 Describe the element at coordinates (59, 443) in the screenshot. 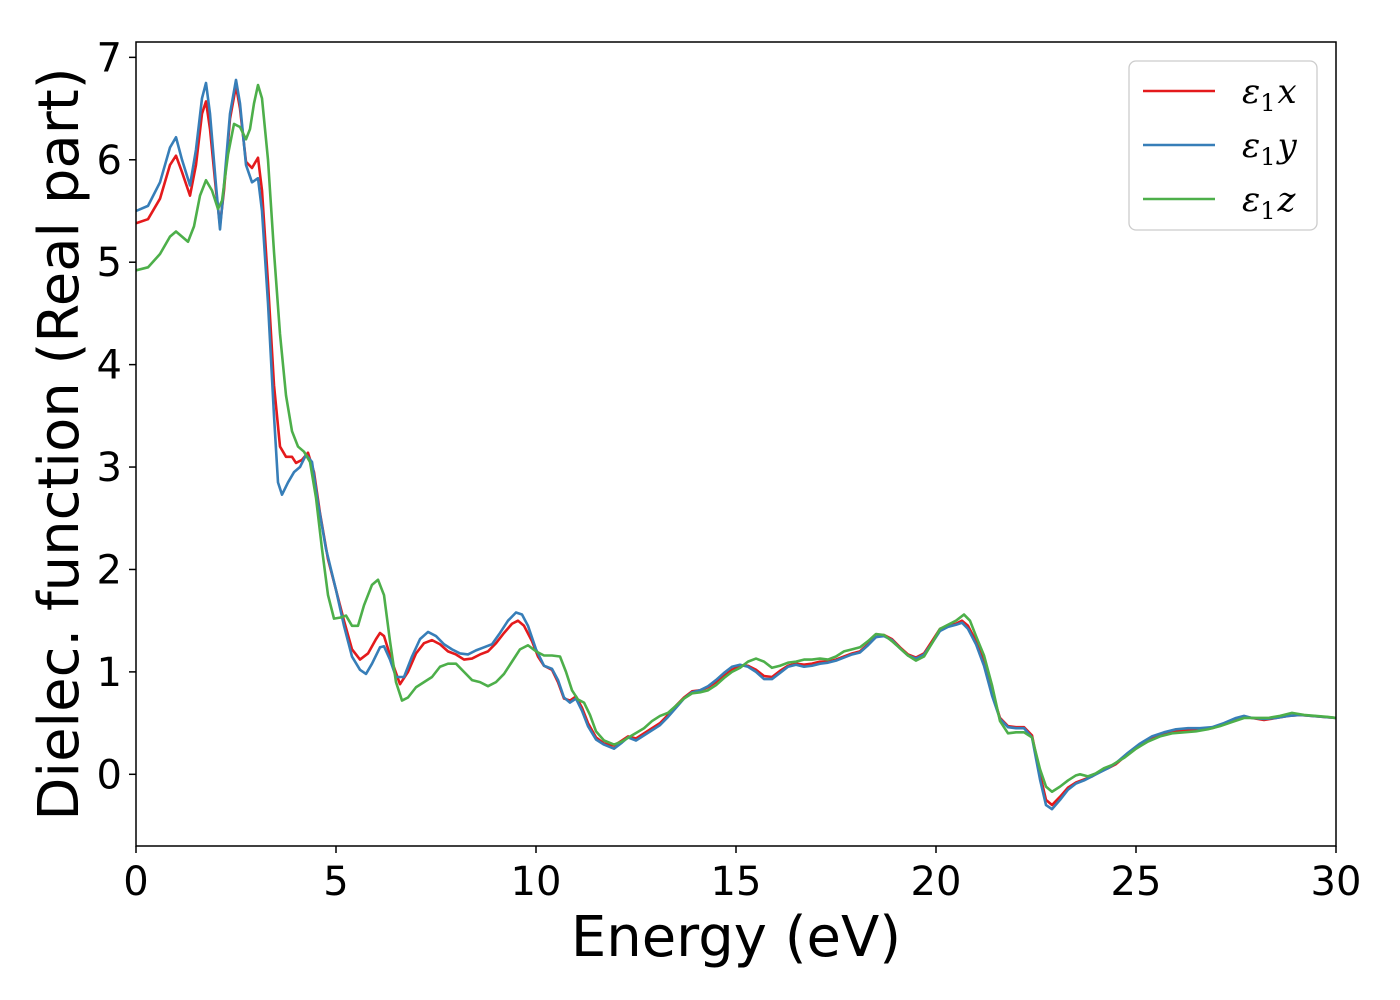

I see `y-axis-title: Dielec. function (Real part)` at that location.